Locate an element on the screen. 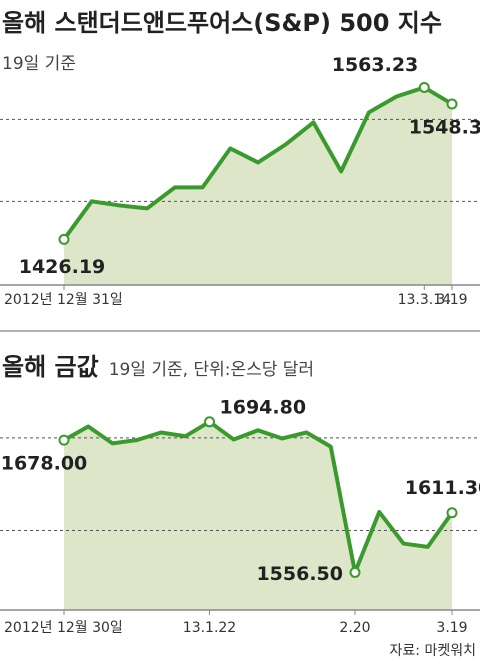 This screenshot has width=480, height=662. x-tick-label: 13.1.22 is located at coordinates (209, 628).